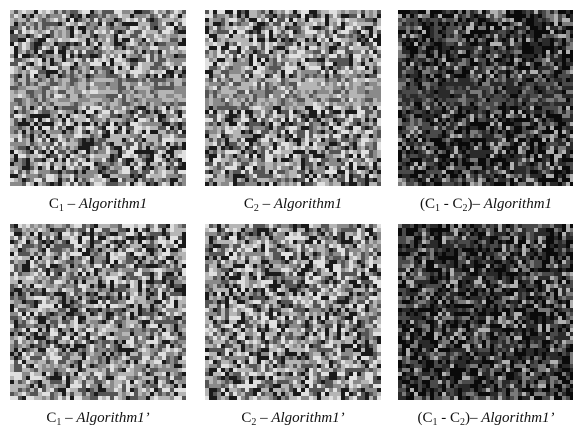  I want to click on caption: C1 – Algorithm1’, so click(98, 419).